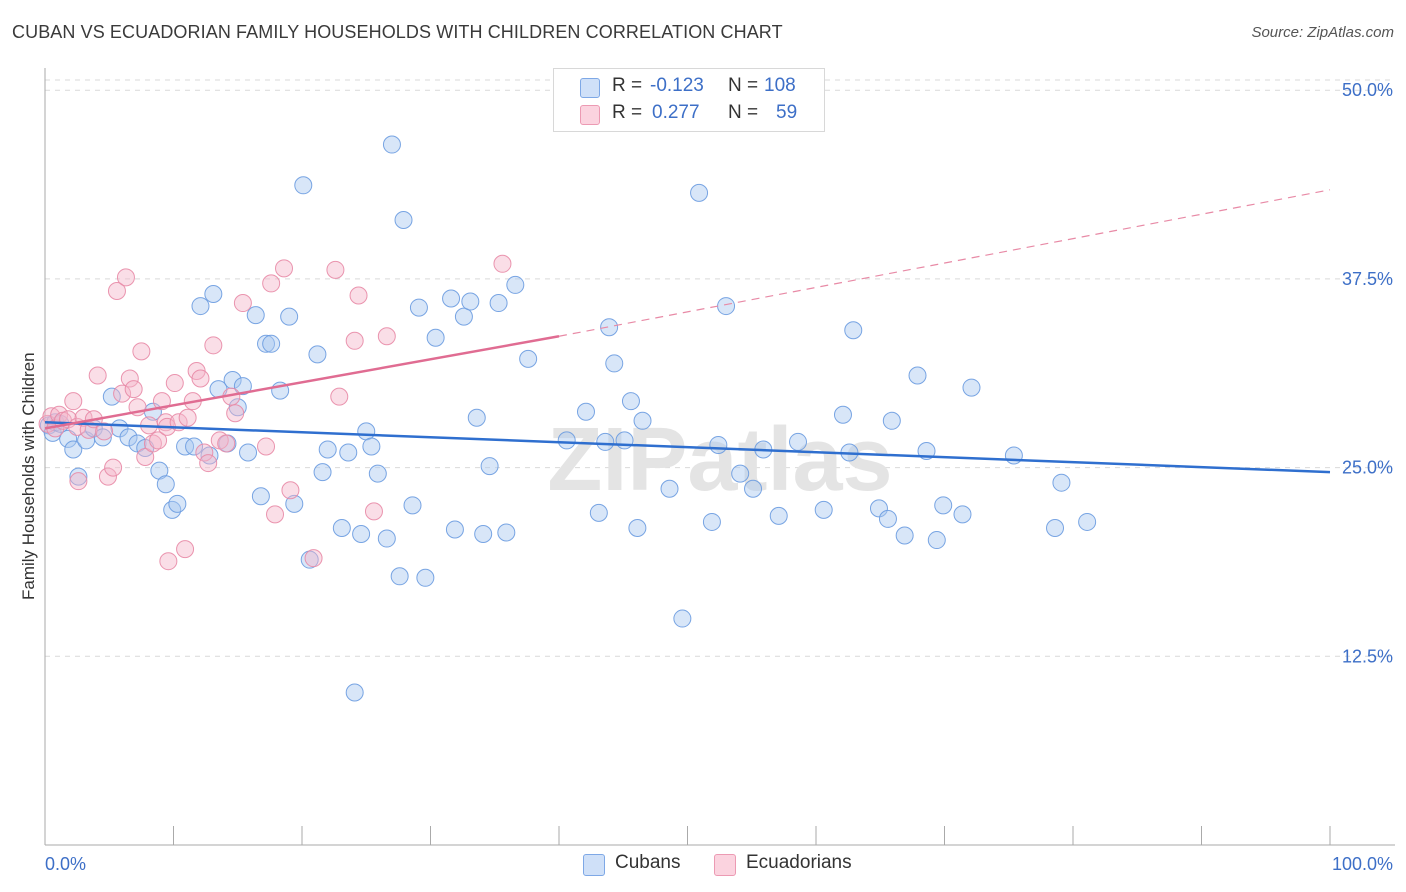 Image resolution: width=1406 pixels, height=892 pixels. I want to click on legend-n-value: 108, so click(780, 85).